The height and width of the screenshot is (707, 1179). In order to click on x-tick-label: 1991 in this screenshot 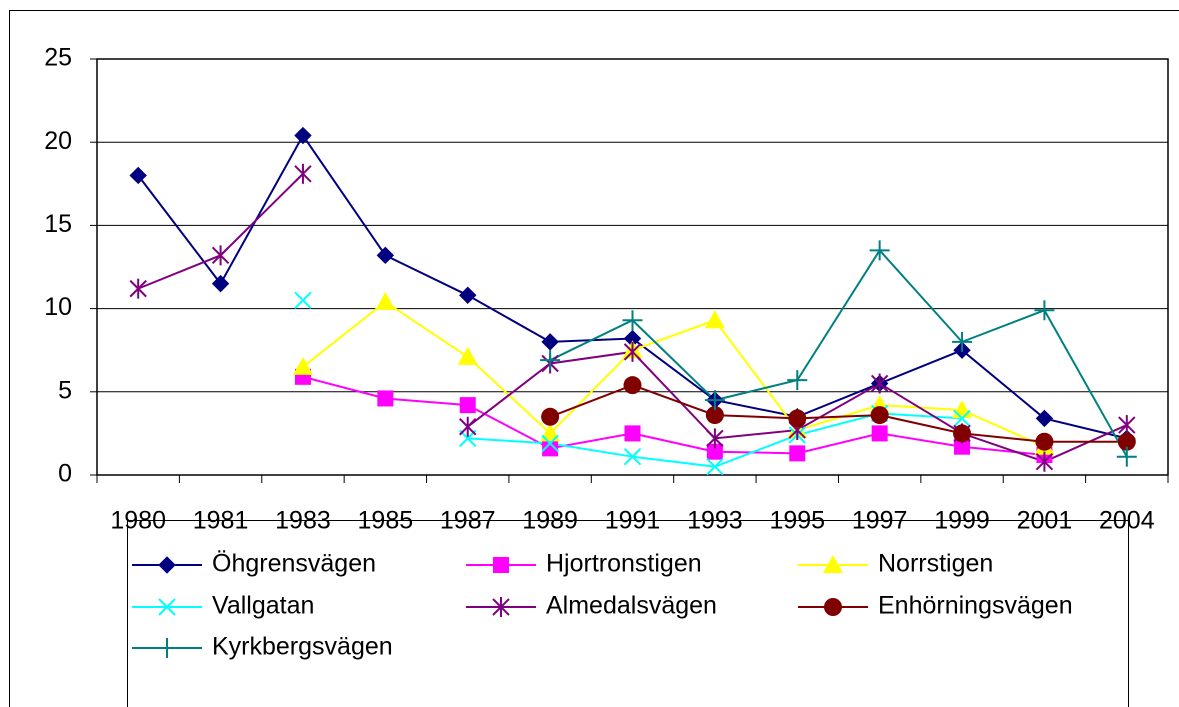, I will do `click(633, 521)`.